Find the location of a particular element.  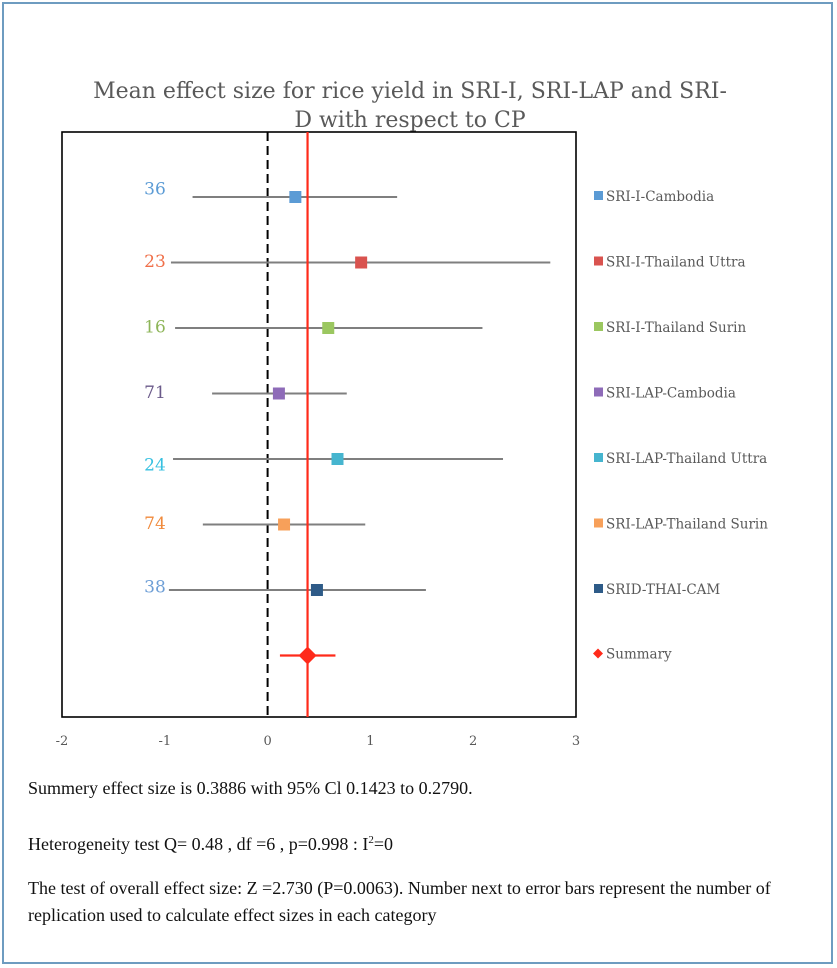

x-tick-label: 2 is located at coordinates (473, 741).